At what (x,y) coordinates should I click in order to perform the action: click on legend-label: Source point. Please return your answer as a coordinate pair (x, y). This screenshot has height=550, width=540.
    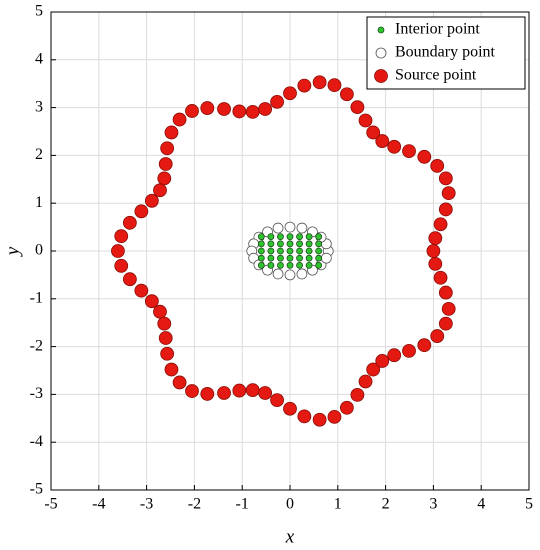
    Looking at the image, I should click on (436, 75).